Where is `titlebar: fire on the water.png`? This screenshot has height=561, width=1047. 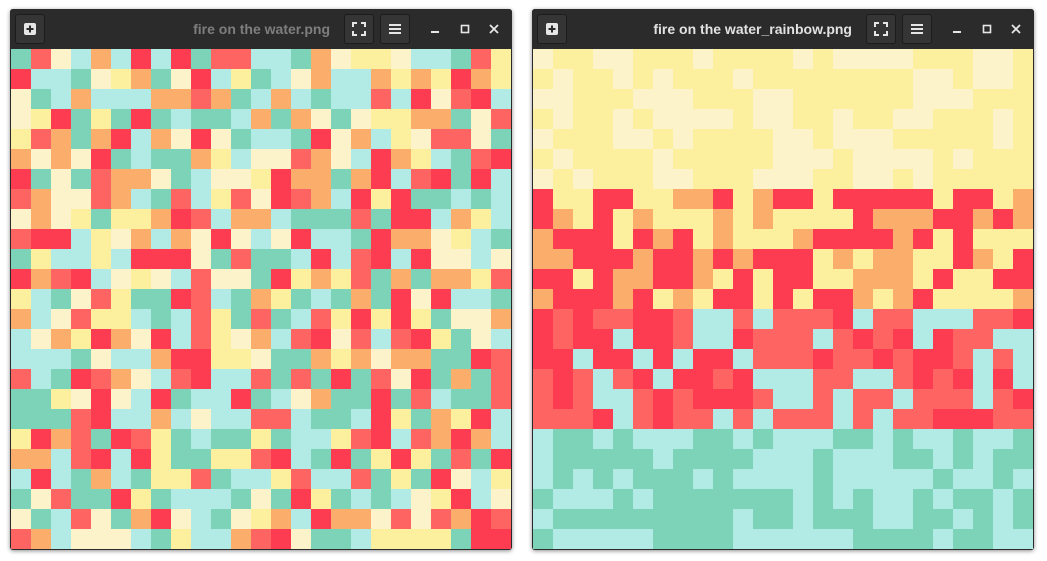
titlebar: fire on the water.png is located at coordinates (261, 29).